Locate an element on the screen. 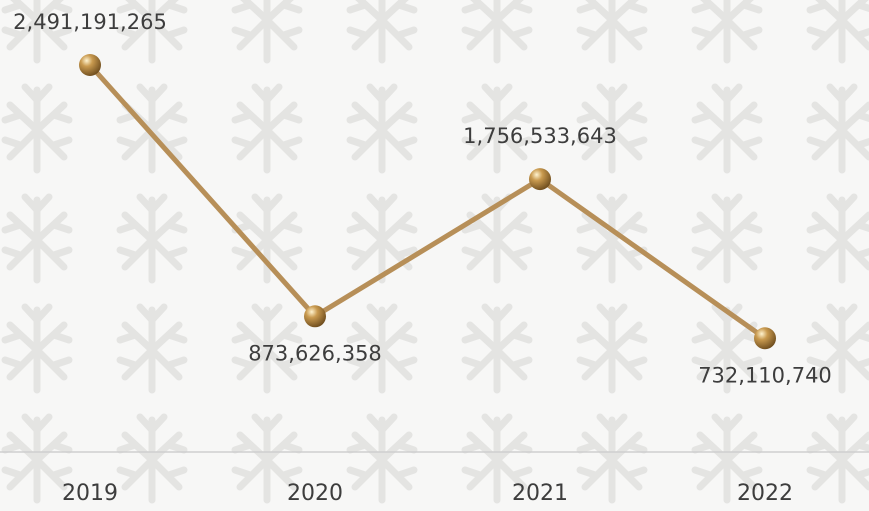  x-tick-label: 2022 is located at coordinates (765, 493).